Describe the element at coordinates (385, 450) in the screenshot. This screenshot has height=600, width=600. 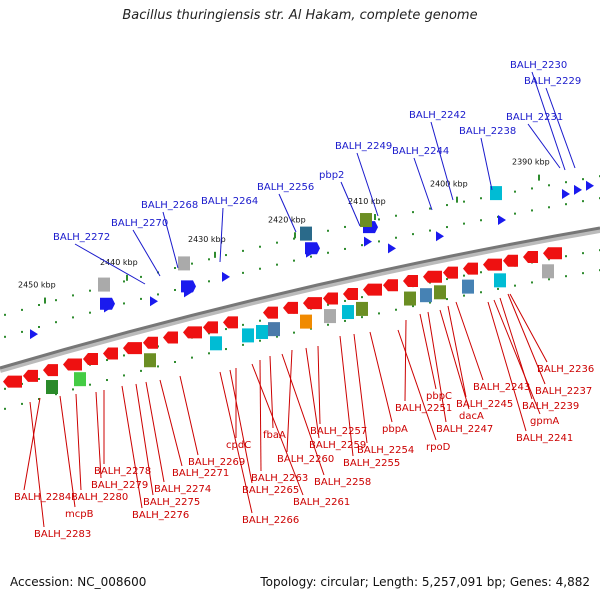
I see `lower-gene-label: BALH_2254` at that location.